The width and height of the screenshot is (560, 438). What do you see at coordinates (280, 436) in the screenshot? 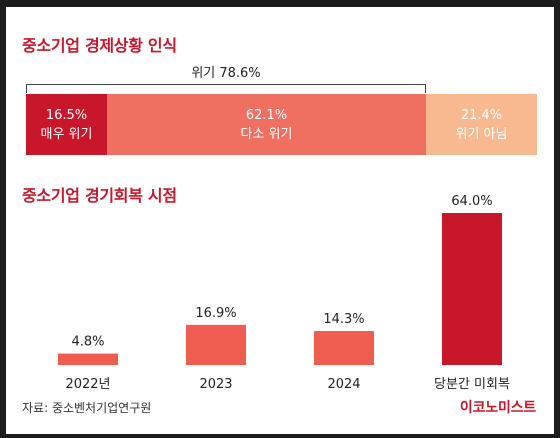
I see `frame-bottom-border` at bounding box center [280, 436].